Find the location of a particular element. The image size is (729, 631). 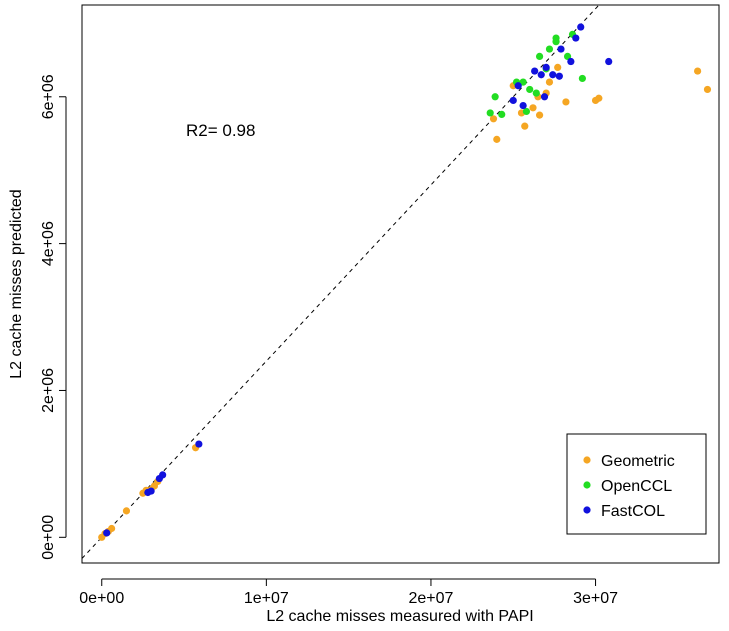

x-tick-label: 1e+07 is located at coordinates (266, 598).